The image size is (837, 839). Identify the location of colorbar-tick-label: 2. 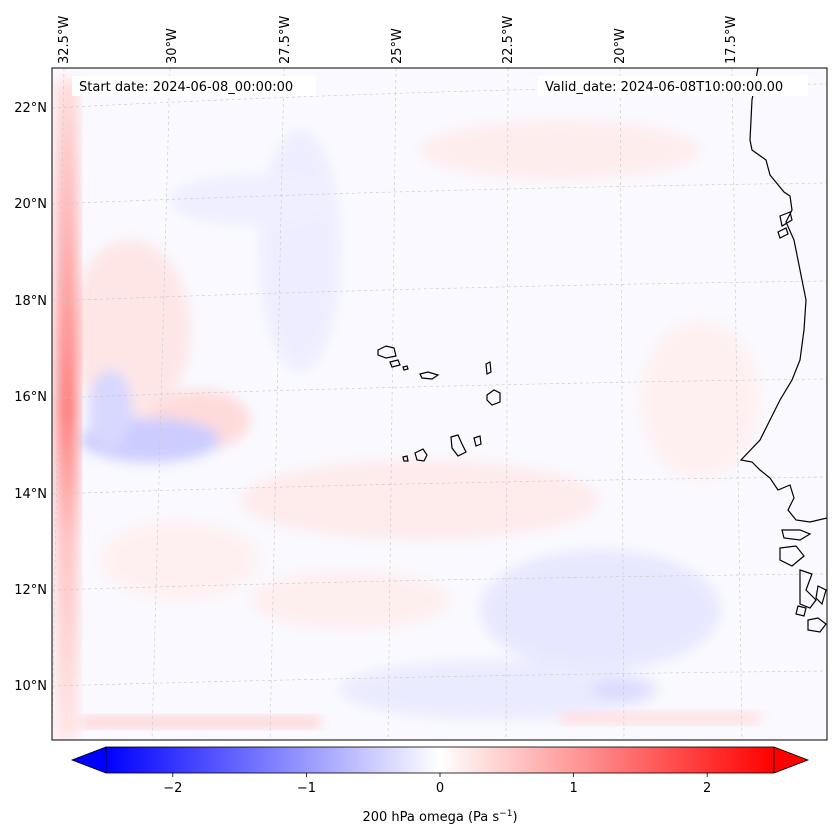
(707, 788).